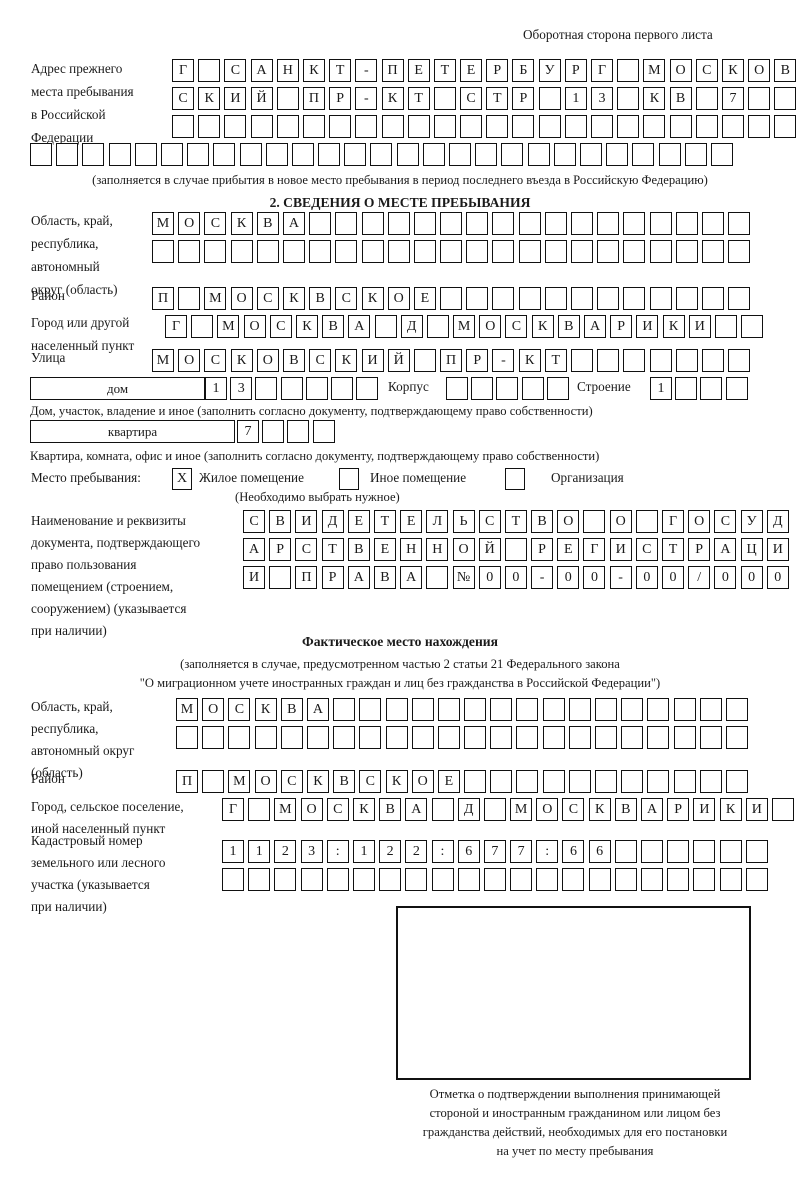 The image size is (800, 1180). What do you see at coordinates (358, 521) in the screenshot?
I see `char-cell: Е` at bounding box center [358, 521].